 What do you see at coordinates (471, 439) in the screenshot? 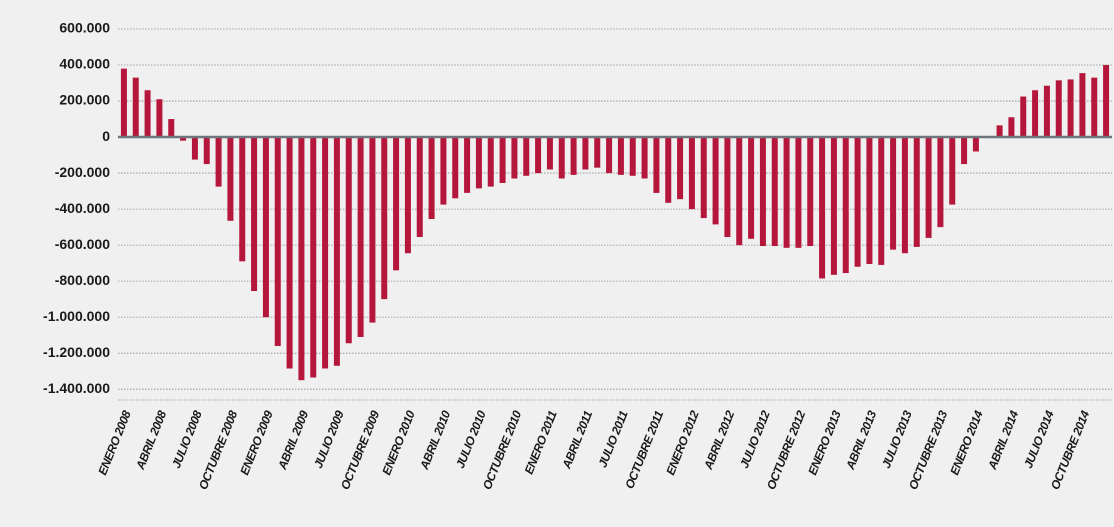
I see `x-tick-label: JULIO 2010` at bounding box center [471, 439].